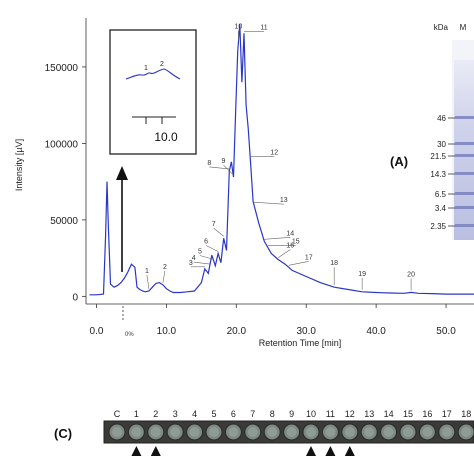 The width and height of the screenshot is (474, 474). Describe the element at coordinates (438, 156) in the screenshot. I see `gel-marker-label: 21.5` at that location.